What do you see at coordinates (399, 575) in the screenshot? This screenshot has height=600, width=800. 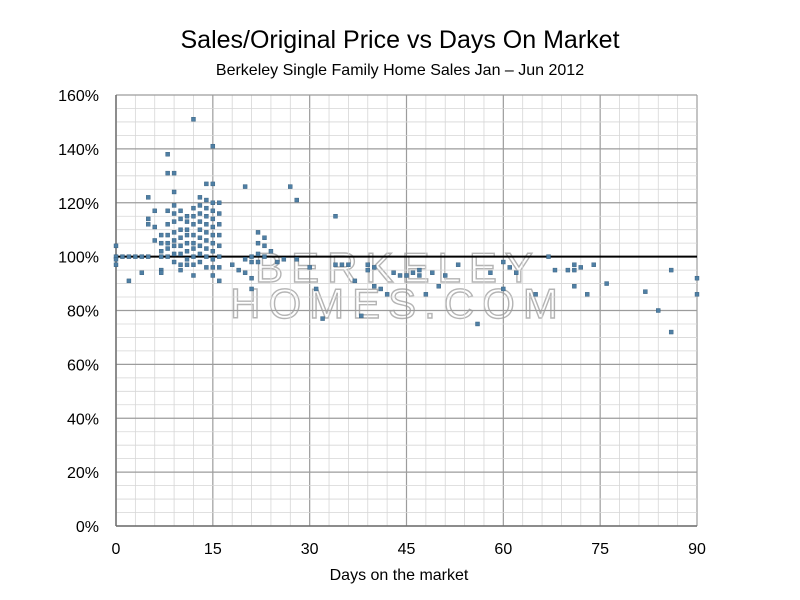 I see `x-axis-label: Days on the market` at bounding box center [399, 575].